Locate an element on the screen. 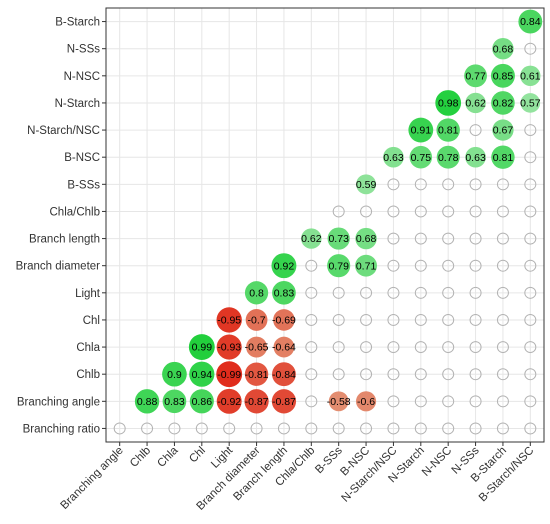 The width and height of the screenshot is (550, 524). bubble-light-branch-length is located at coordinates (284, 292).